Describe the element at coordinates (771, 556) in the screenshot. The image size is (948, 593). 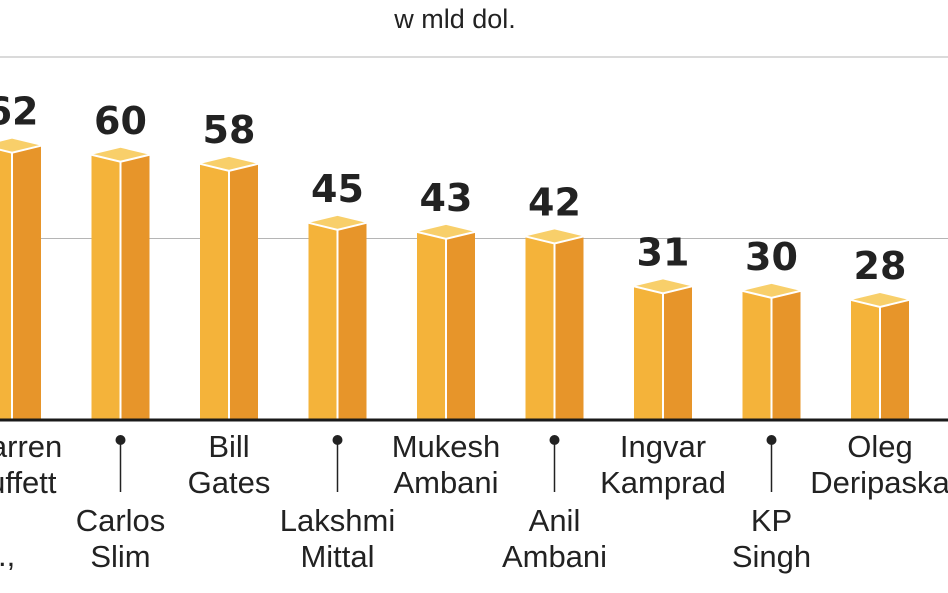
I see `category-label-7-line-1: Singh` at that location.